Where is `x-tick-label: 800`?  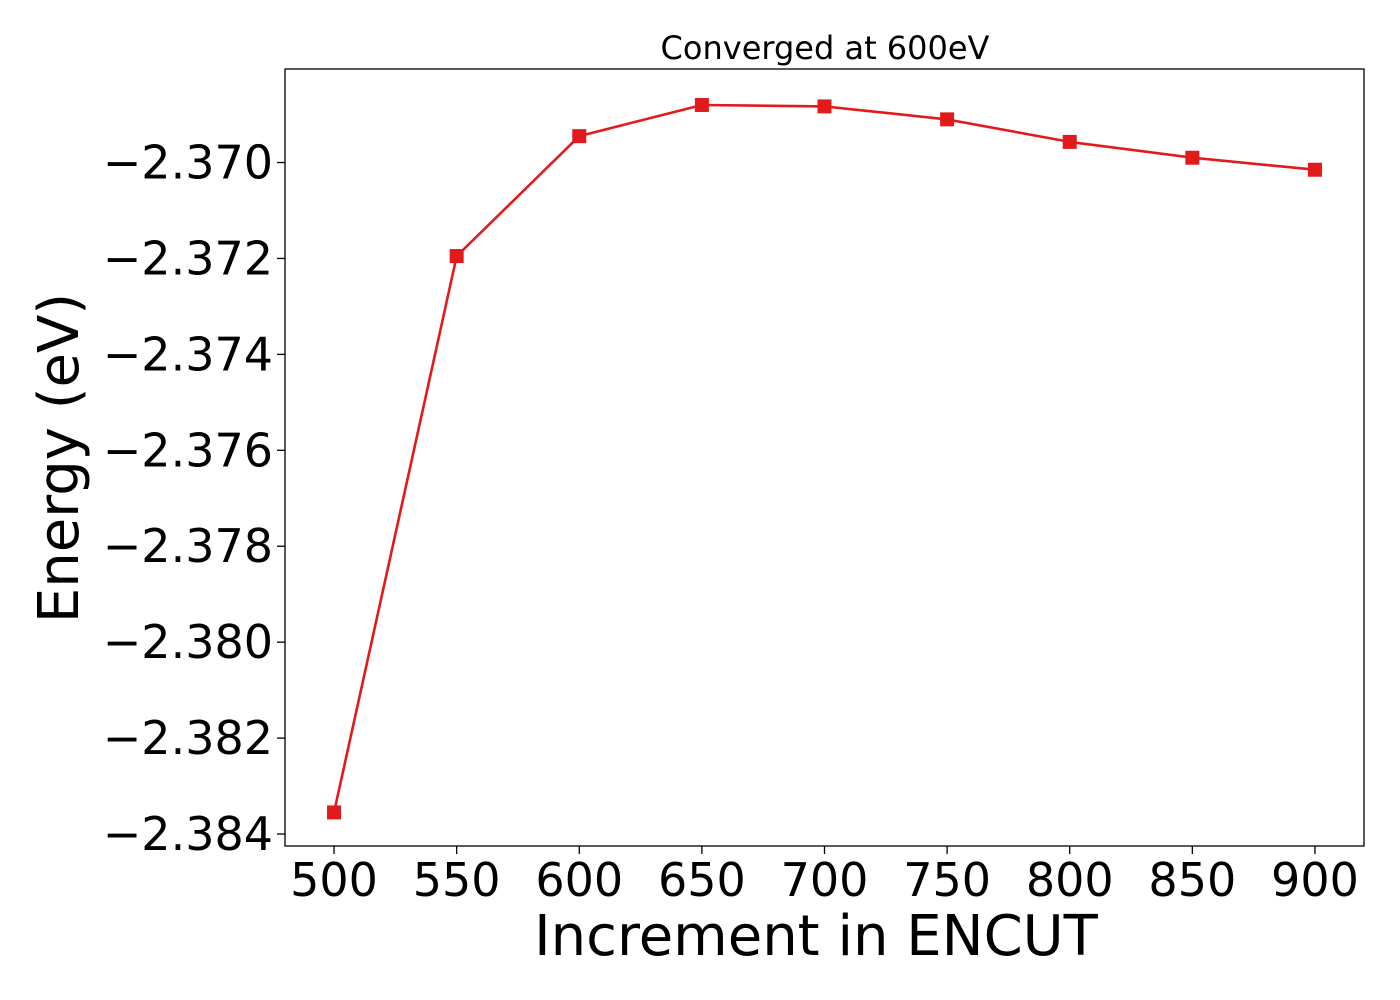 x-tick-label: 800 is located at coordinates (1070, 880).